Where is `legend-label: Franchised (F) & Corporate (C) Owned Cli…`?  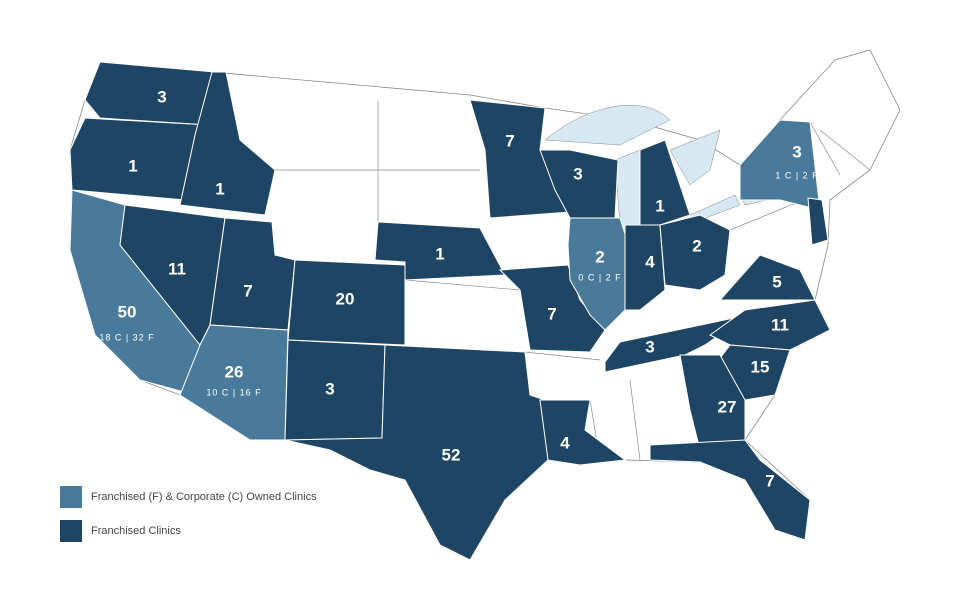 legend-label: Franchised (F) & Corporate (C) Owned Cli… is located at coordinates (204, 497).